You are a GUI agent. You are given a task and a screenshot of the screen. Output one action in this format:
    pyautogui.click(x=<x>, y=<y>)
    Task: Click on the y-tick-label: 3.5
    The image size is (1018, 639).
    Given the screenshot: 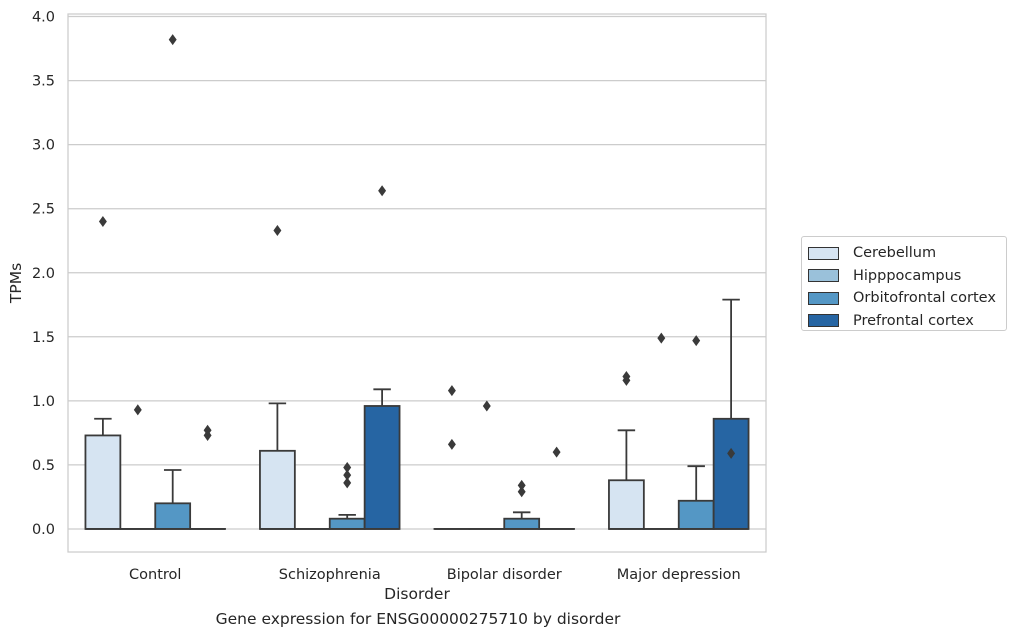 What is the action you would take?
    pyautogui.click(x=43, y=82)
    